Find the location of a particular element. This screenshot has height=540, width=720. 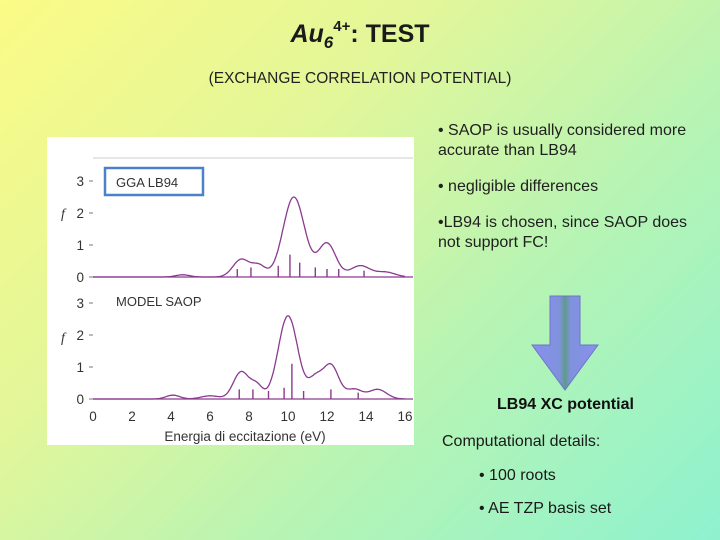

x-tick-label: 10 is located at coordinates (287, 416).